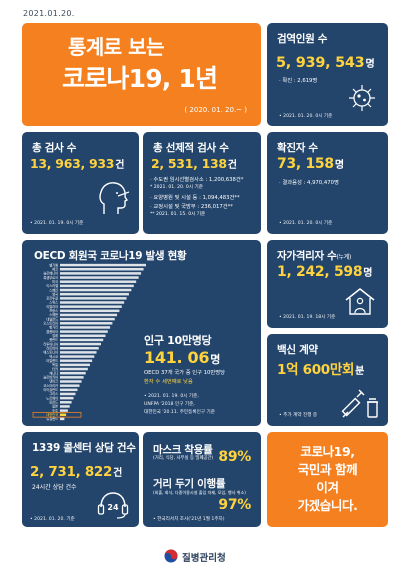  I want to click on habits-foot: • 한국리서치 조사('21년 1월 1주차), so click(189, 519).